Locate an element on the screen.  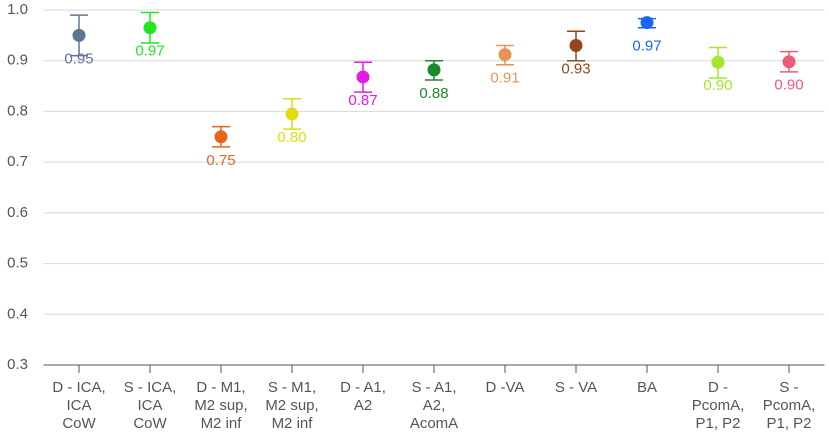
value-label: 0.95 is located at coordinates (78, 58).